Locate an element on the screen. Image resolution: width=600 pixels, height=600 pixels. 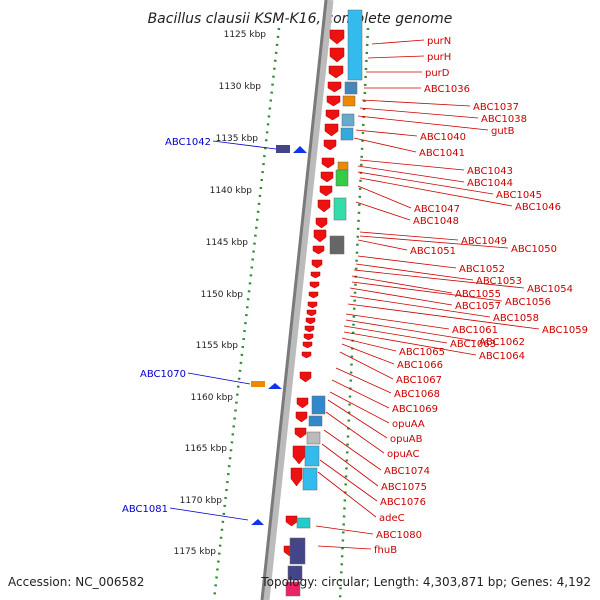
gene-label-abc1065: ABC1065 is located at coordinates (422, 352).